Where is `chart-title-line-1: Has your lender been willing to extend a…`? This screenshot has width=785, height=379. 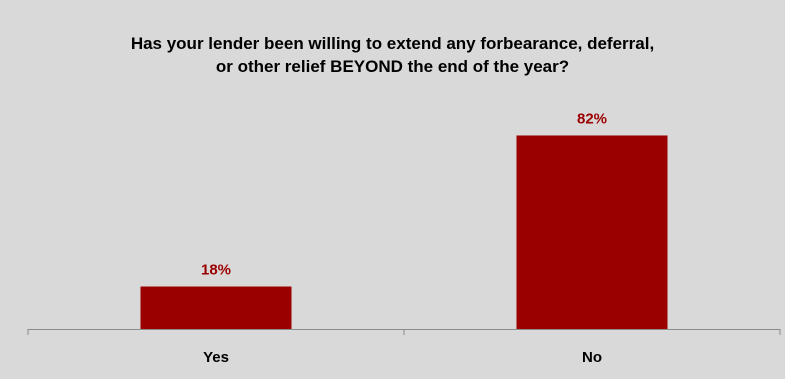
chart-title-line-1: Has your lender been willing to extend a… is located at coordinates (392, 43).